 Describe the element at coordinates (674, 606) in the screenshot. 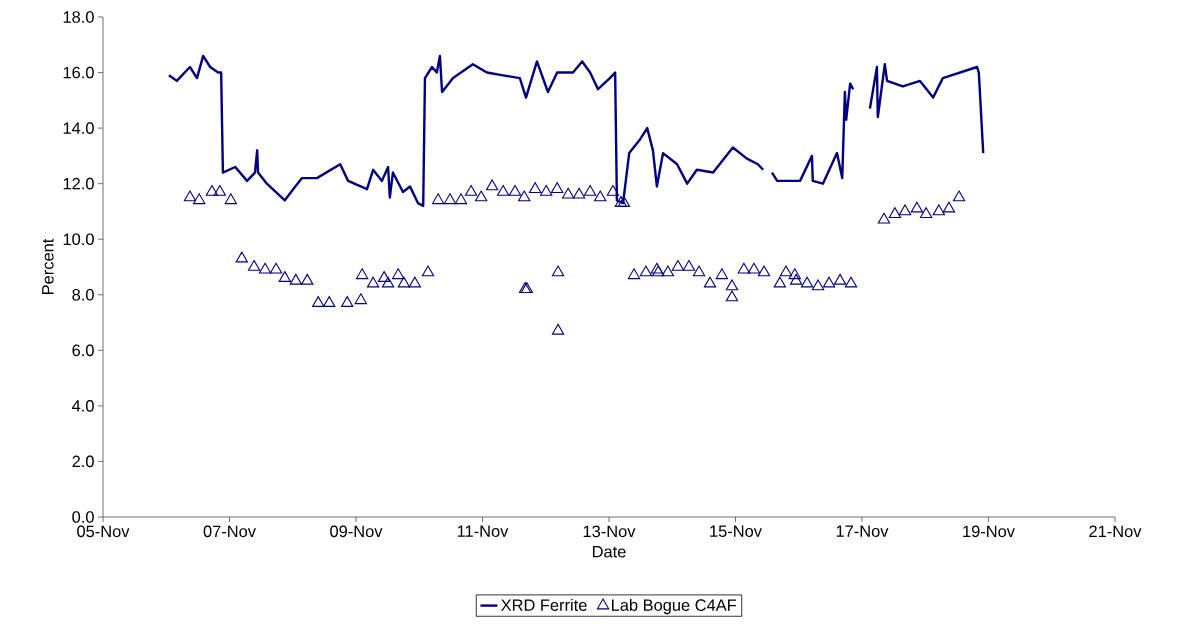

I see `legend-label: Lab Bogue C4AF` at that location.